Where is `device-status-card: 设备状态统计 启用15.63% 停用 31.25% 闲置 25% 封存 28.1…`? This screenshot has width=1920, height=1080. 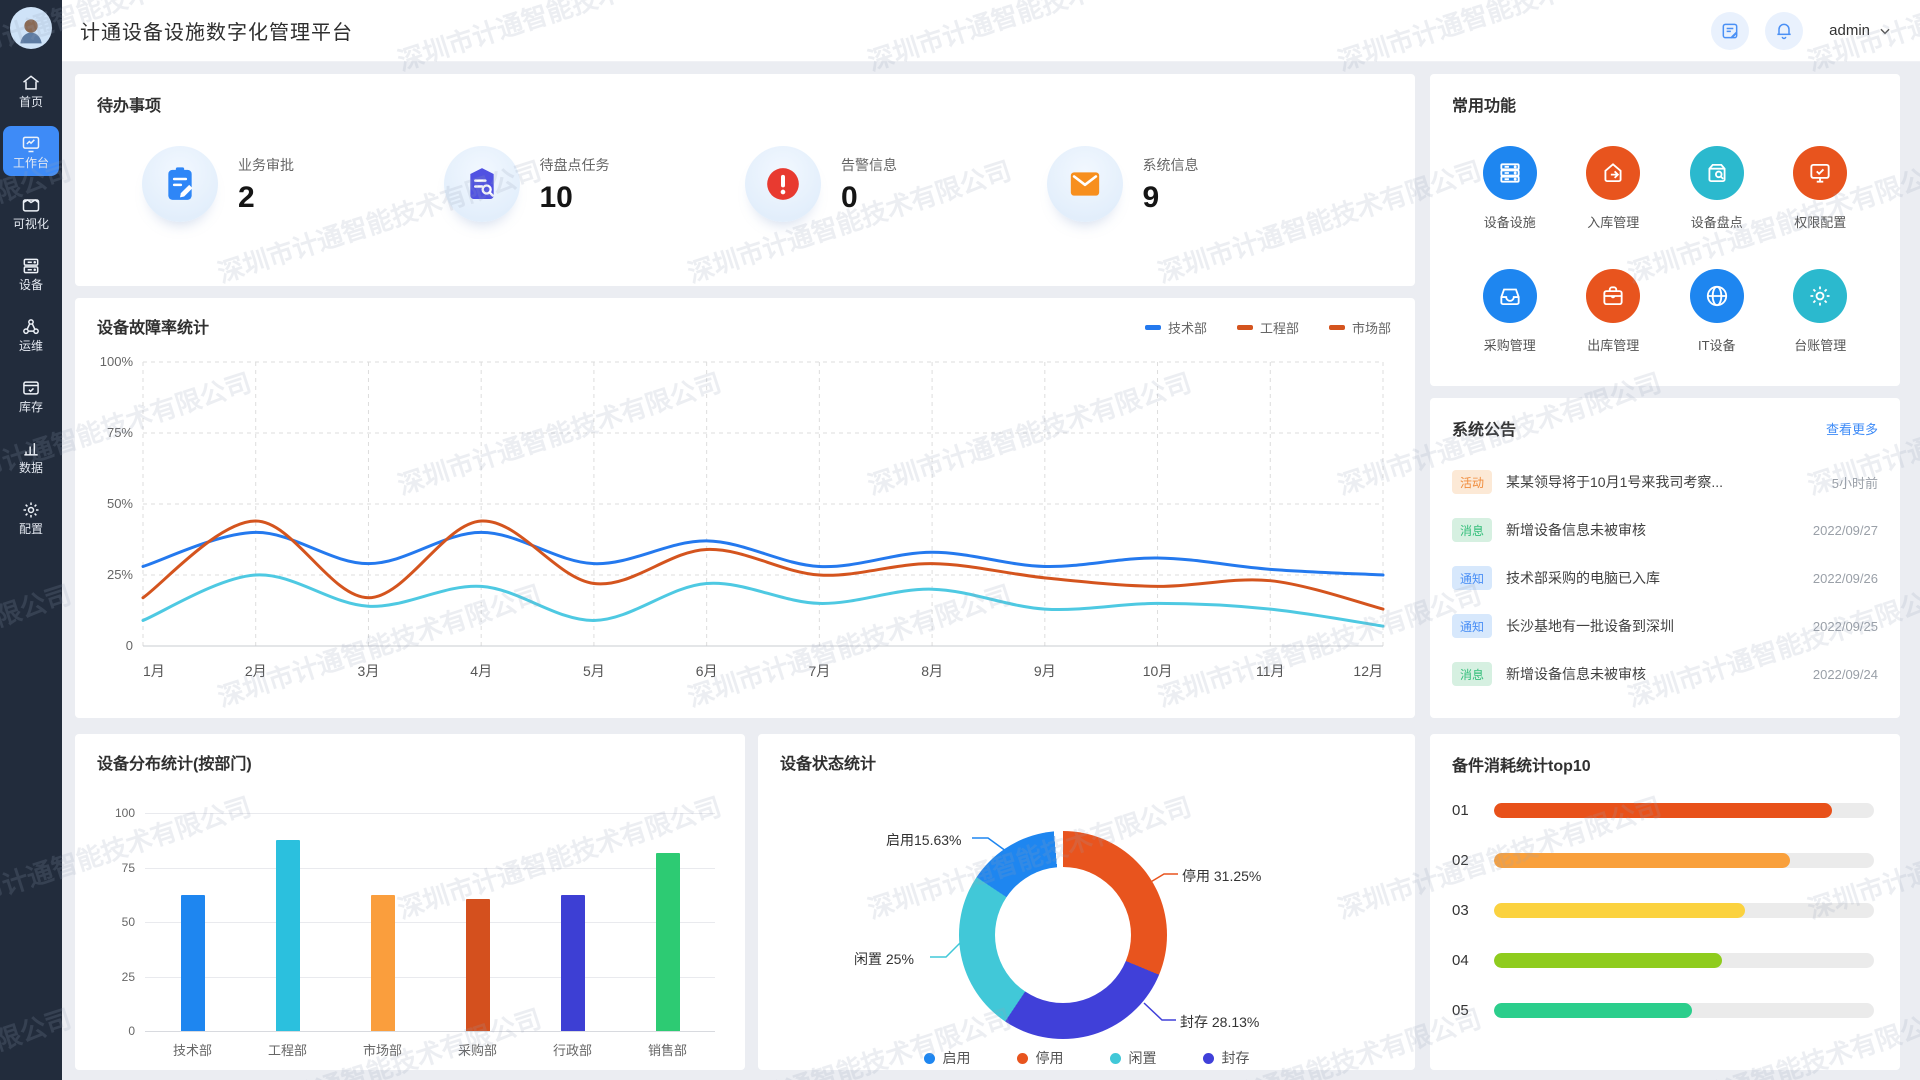
device-status-card: 设备状态统计 启用15.63% 停用 31.25% 闲置 25% 封存 28.1… is located at coordinates (1086, 902).